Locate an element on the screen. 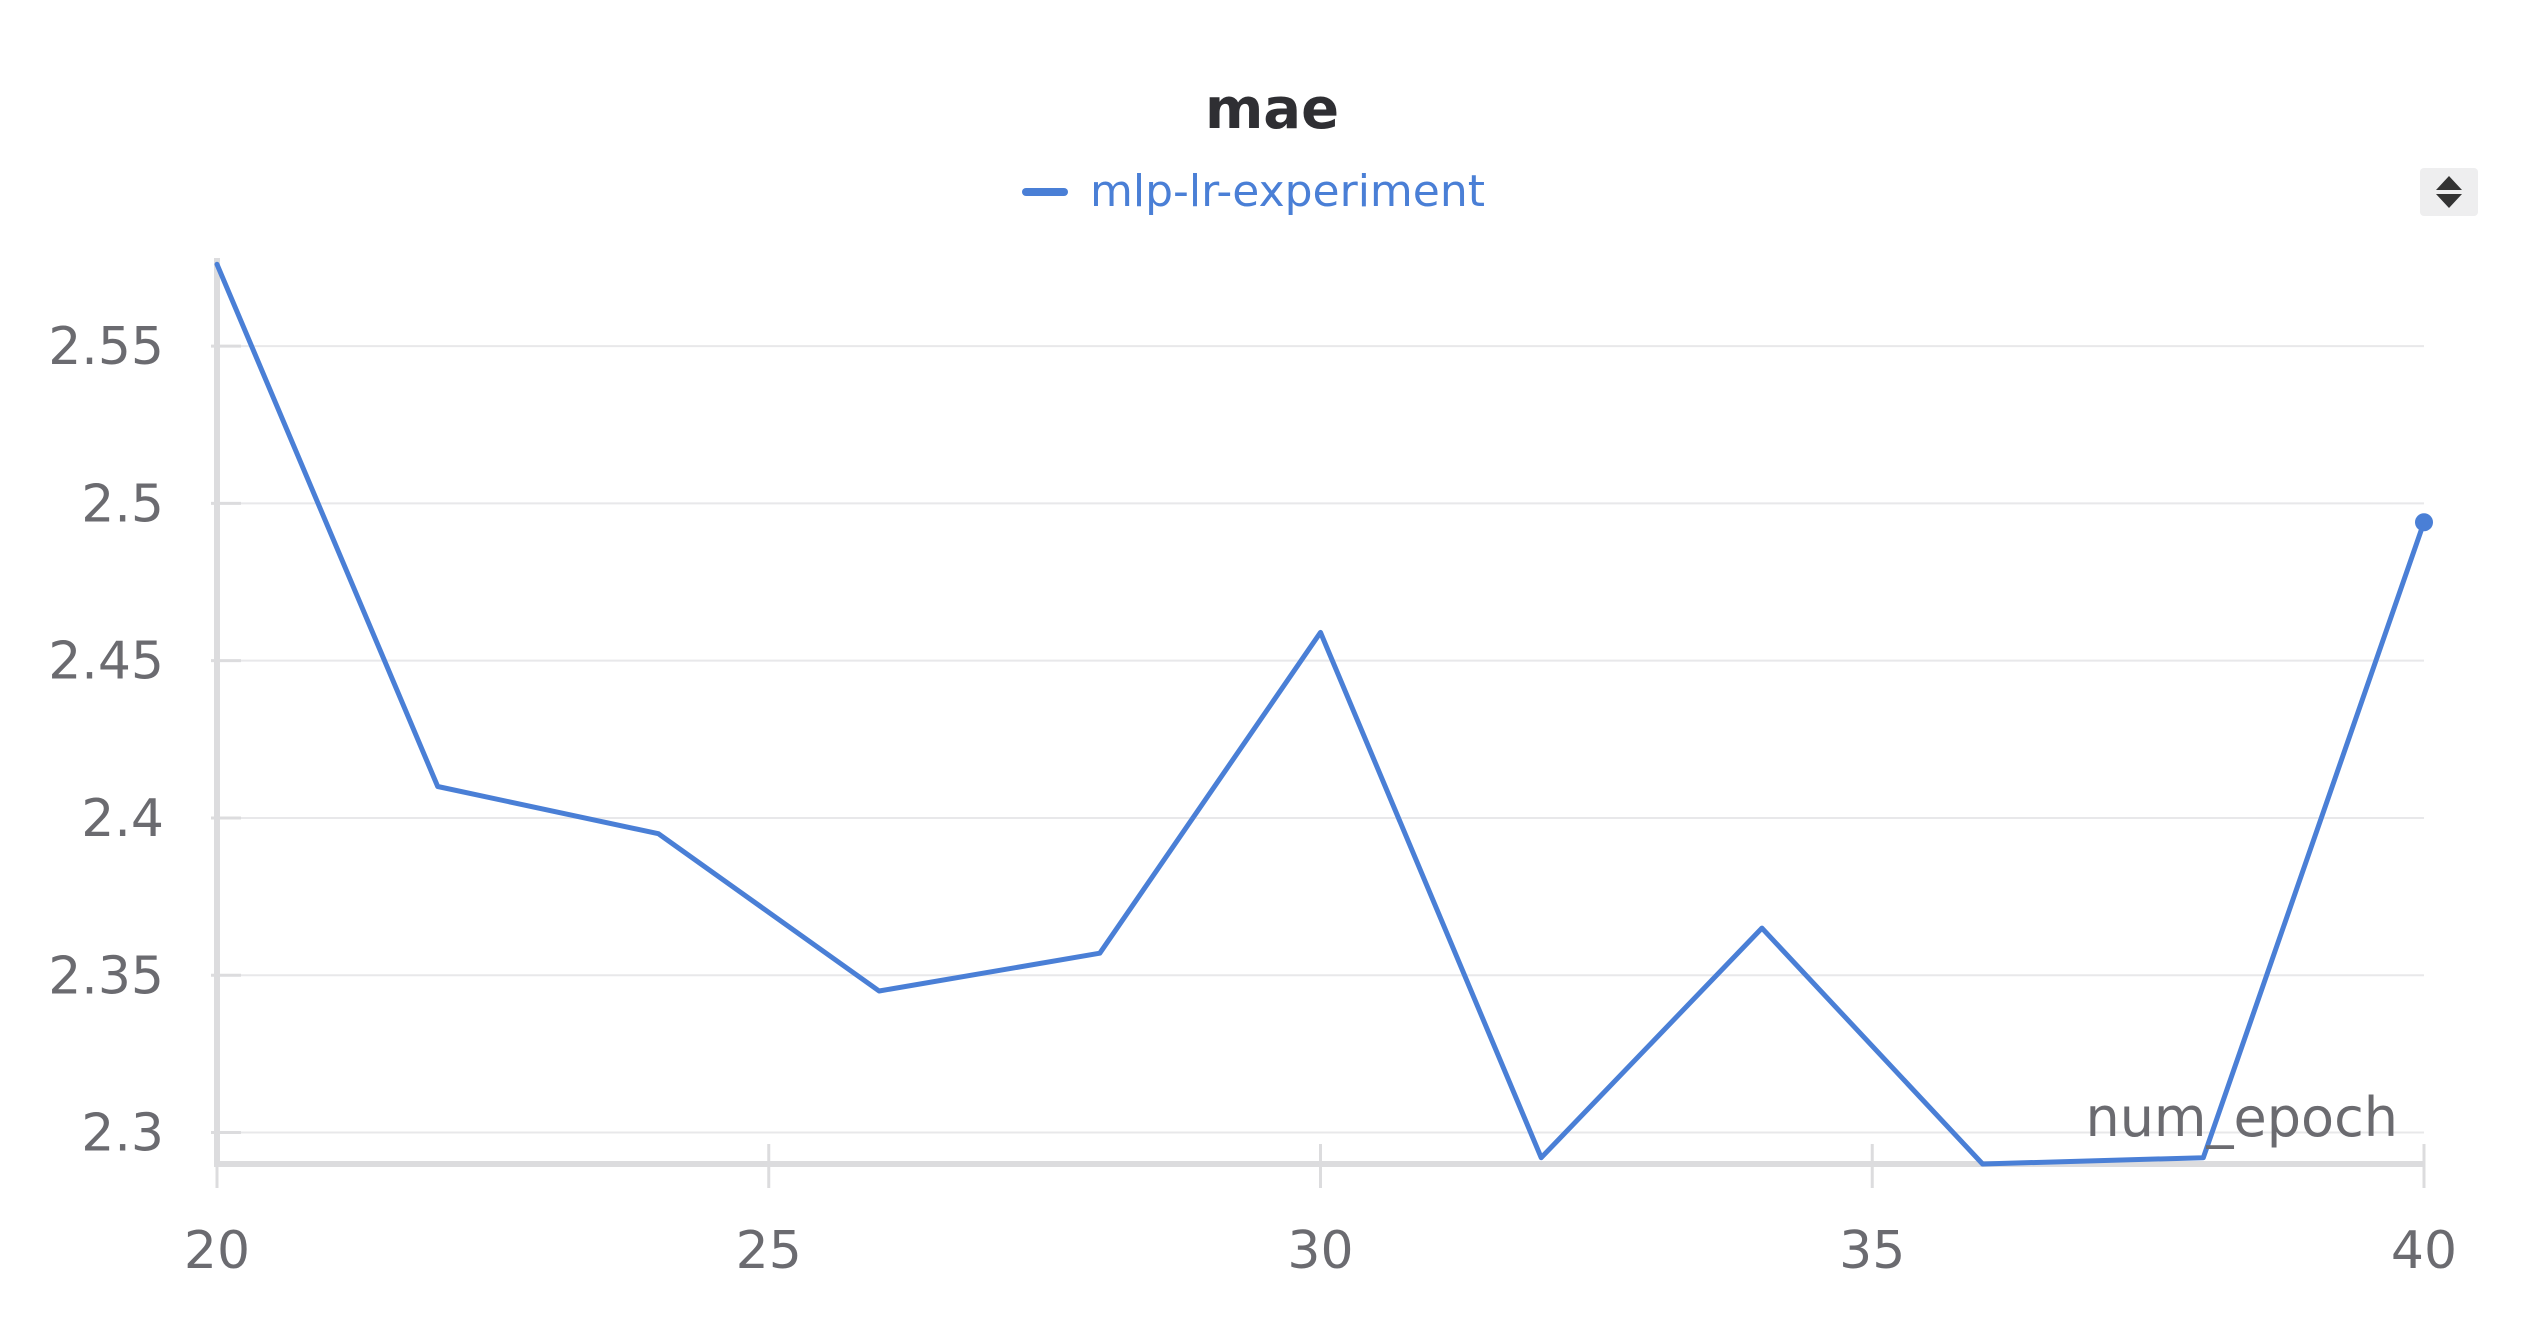 Image resolution: width=2528 pixels, height=1328 pixels. y-axis-ticks: 2.3 2.35 2.4 2.45 2.5 2.55 is located at coordinates (144, 740).